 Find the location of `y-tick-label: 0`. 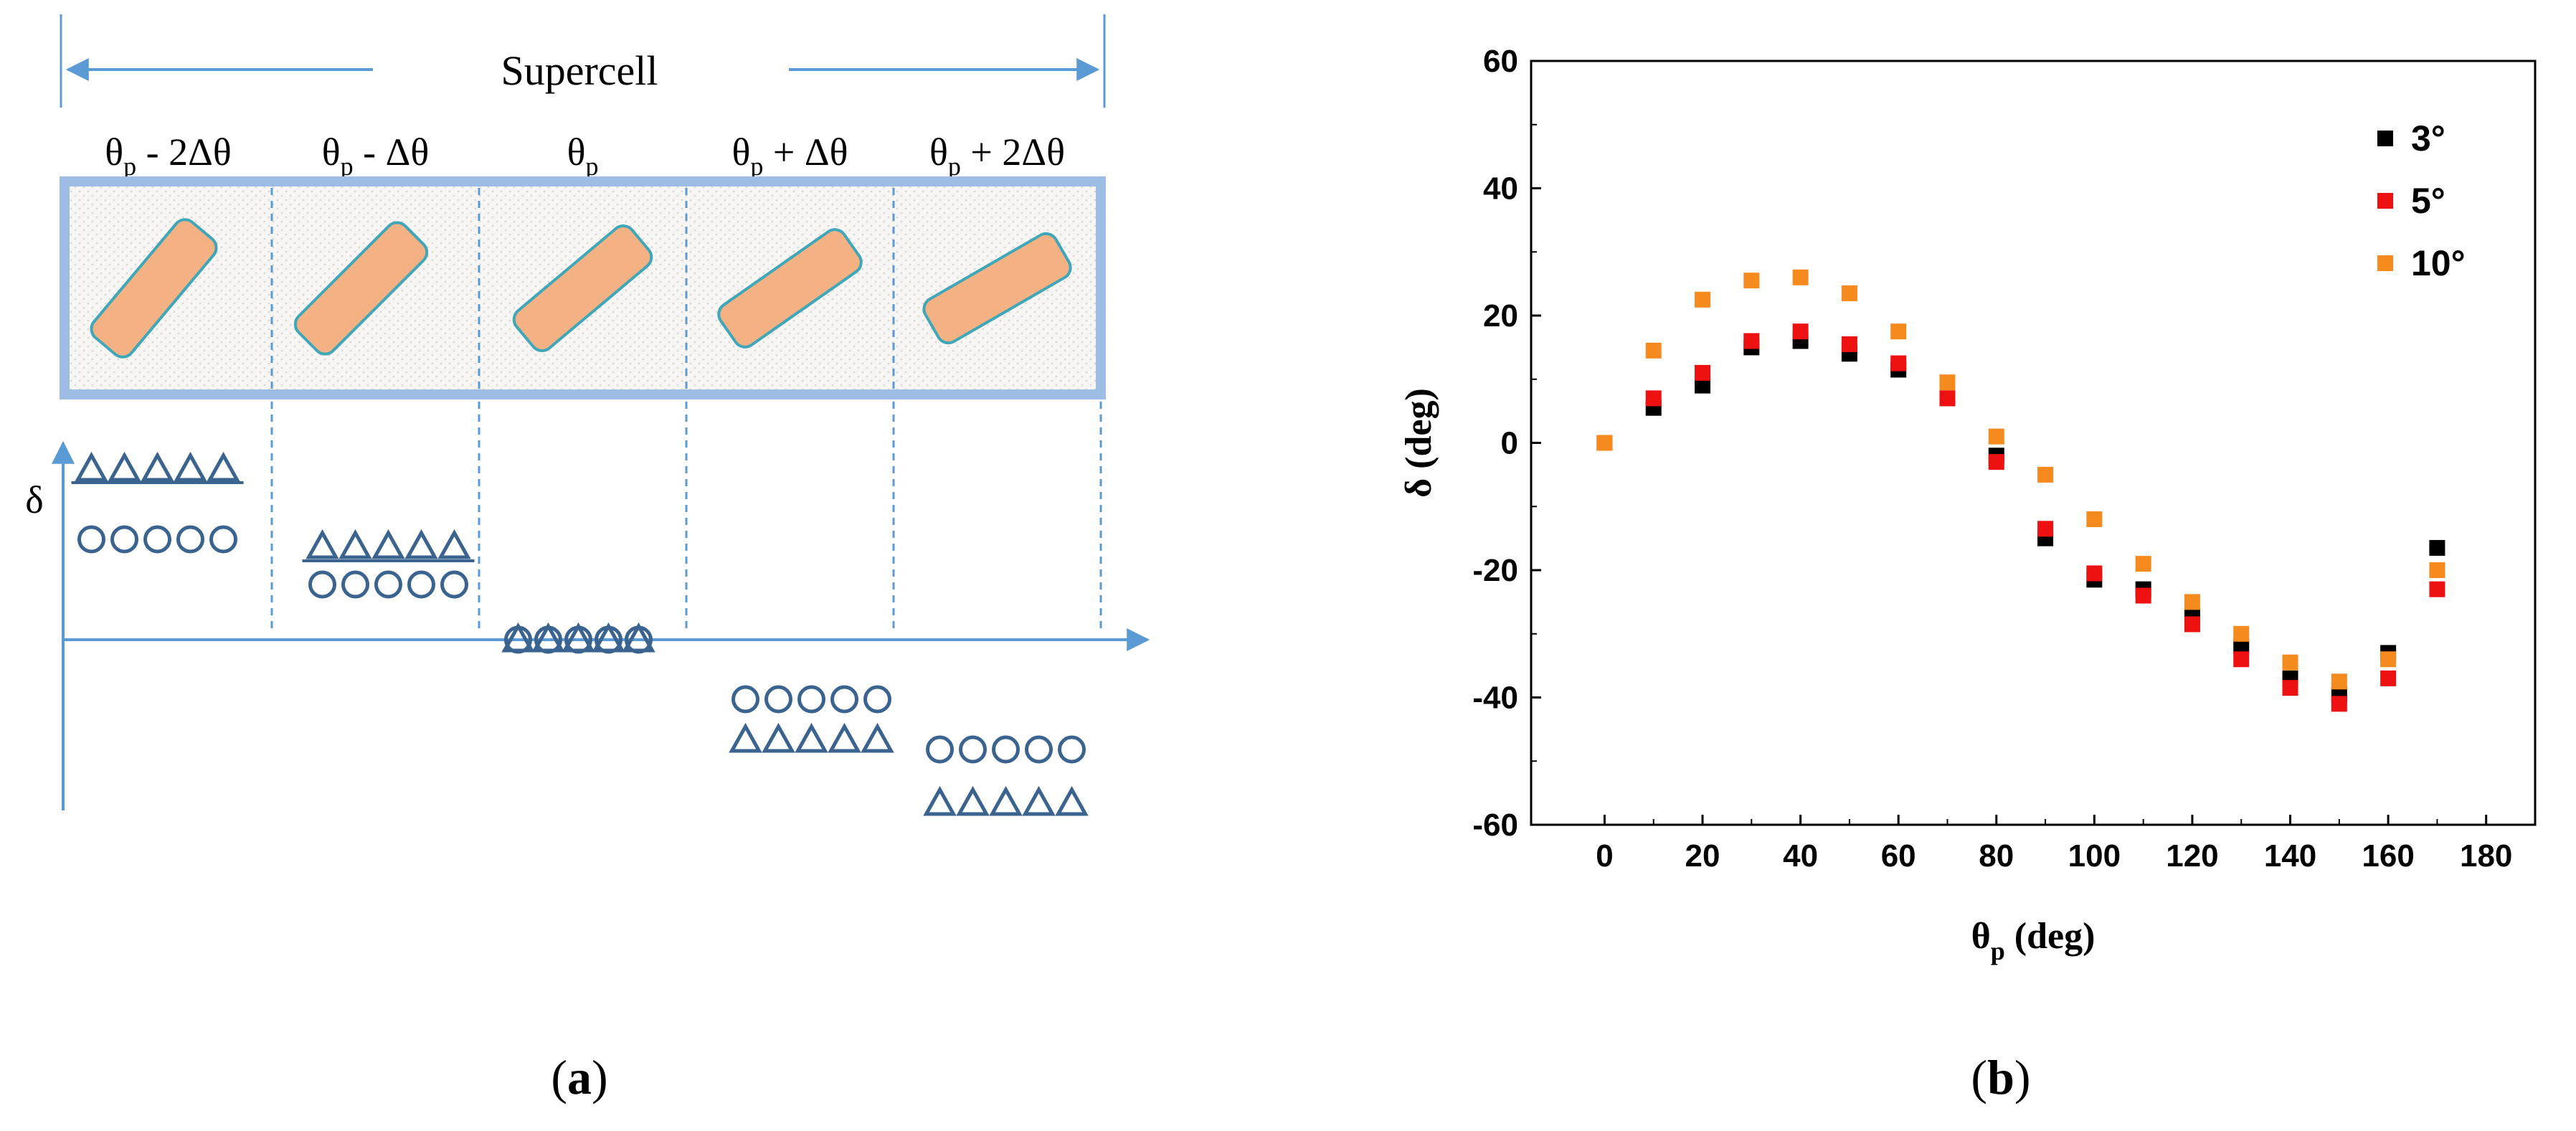

y-tick-label: 0 is located at coordinates (1509, 444).